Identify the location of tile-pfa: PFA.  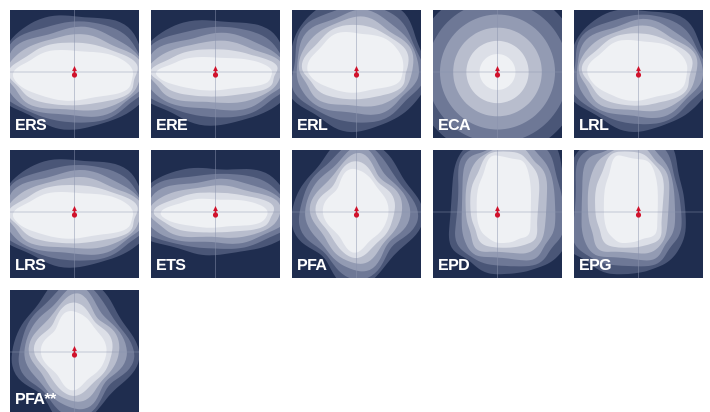
(356, 214).